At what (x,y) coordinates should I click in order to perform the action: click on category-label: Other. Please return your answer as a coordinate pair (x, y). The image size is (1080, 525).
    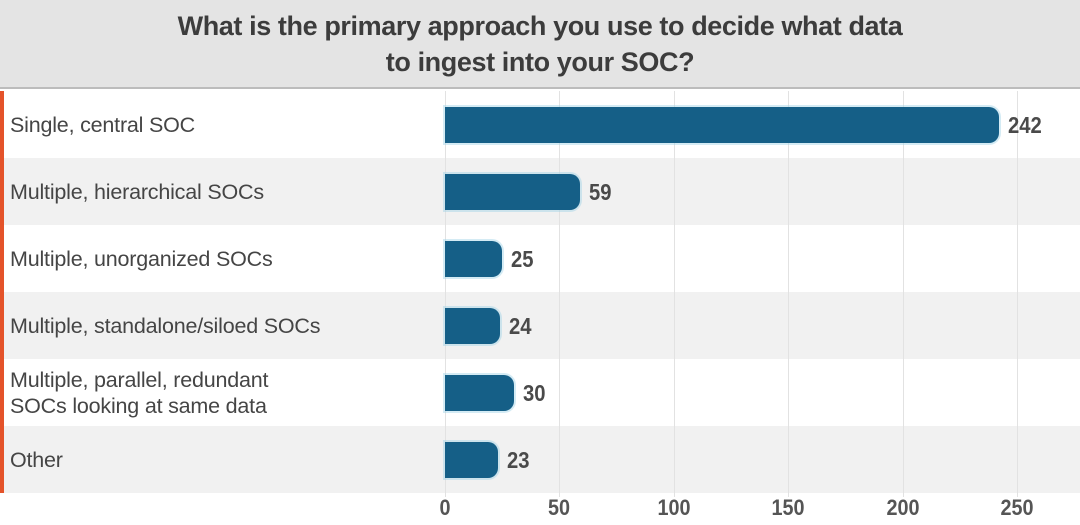
    Looking at the image, I should click on (36, 459).